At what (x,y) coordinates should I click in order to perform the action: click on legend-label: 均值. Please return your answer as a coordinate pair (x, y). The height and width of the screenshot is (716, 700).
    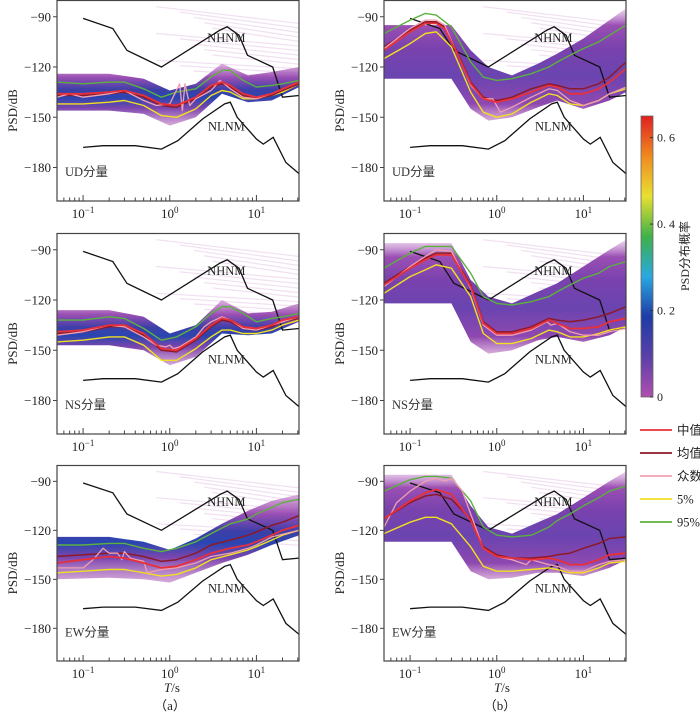
    Looking at the image, I should click on (688, 453).